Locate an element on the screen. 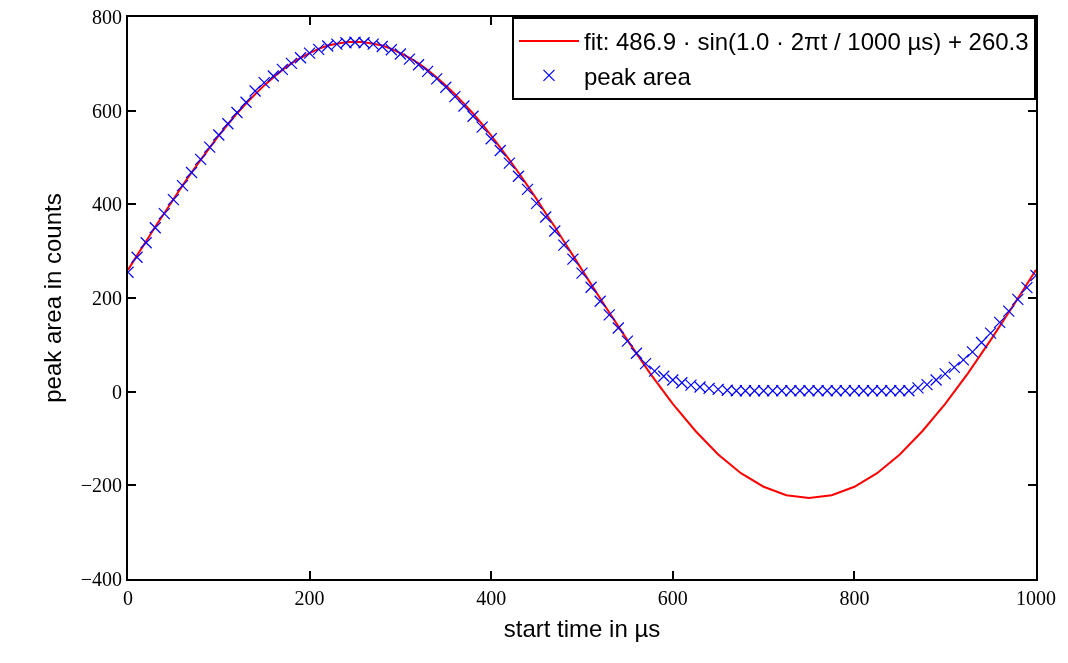  y-tick-label: 400 is located at coordinates (107, 204).